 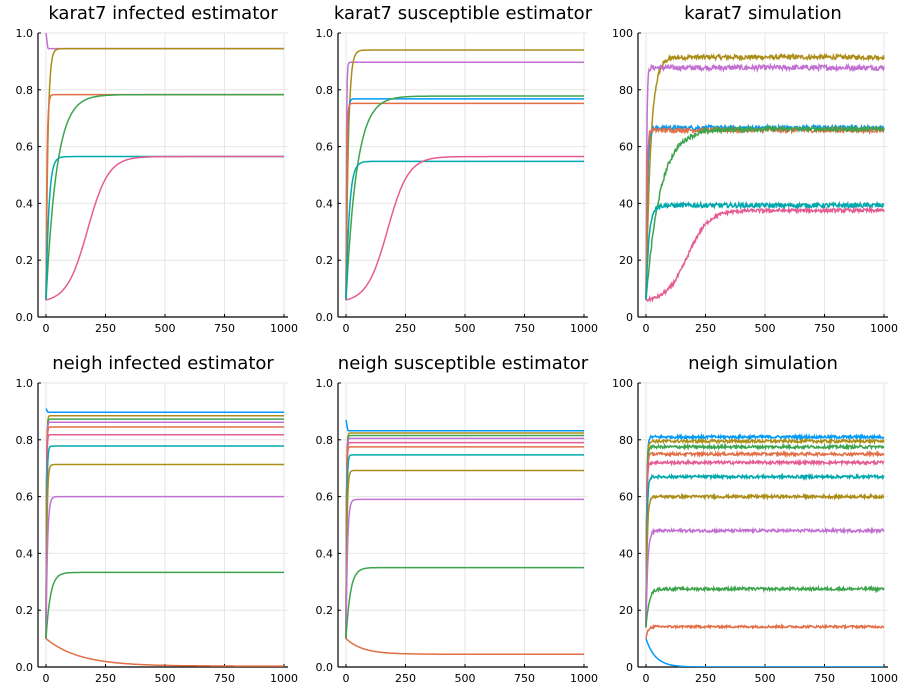 What do you see at coordinates (626, 497) in the screenshot?
I see `y-tick-label: 60` at bounding box center [626, 497].